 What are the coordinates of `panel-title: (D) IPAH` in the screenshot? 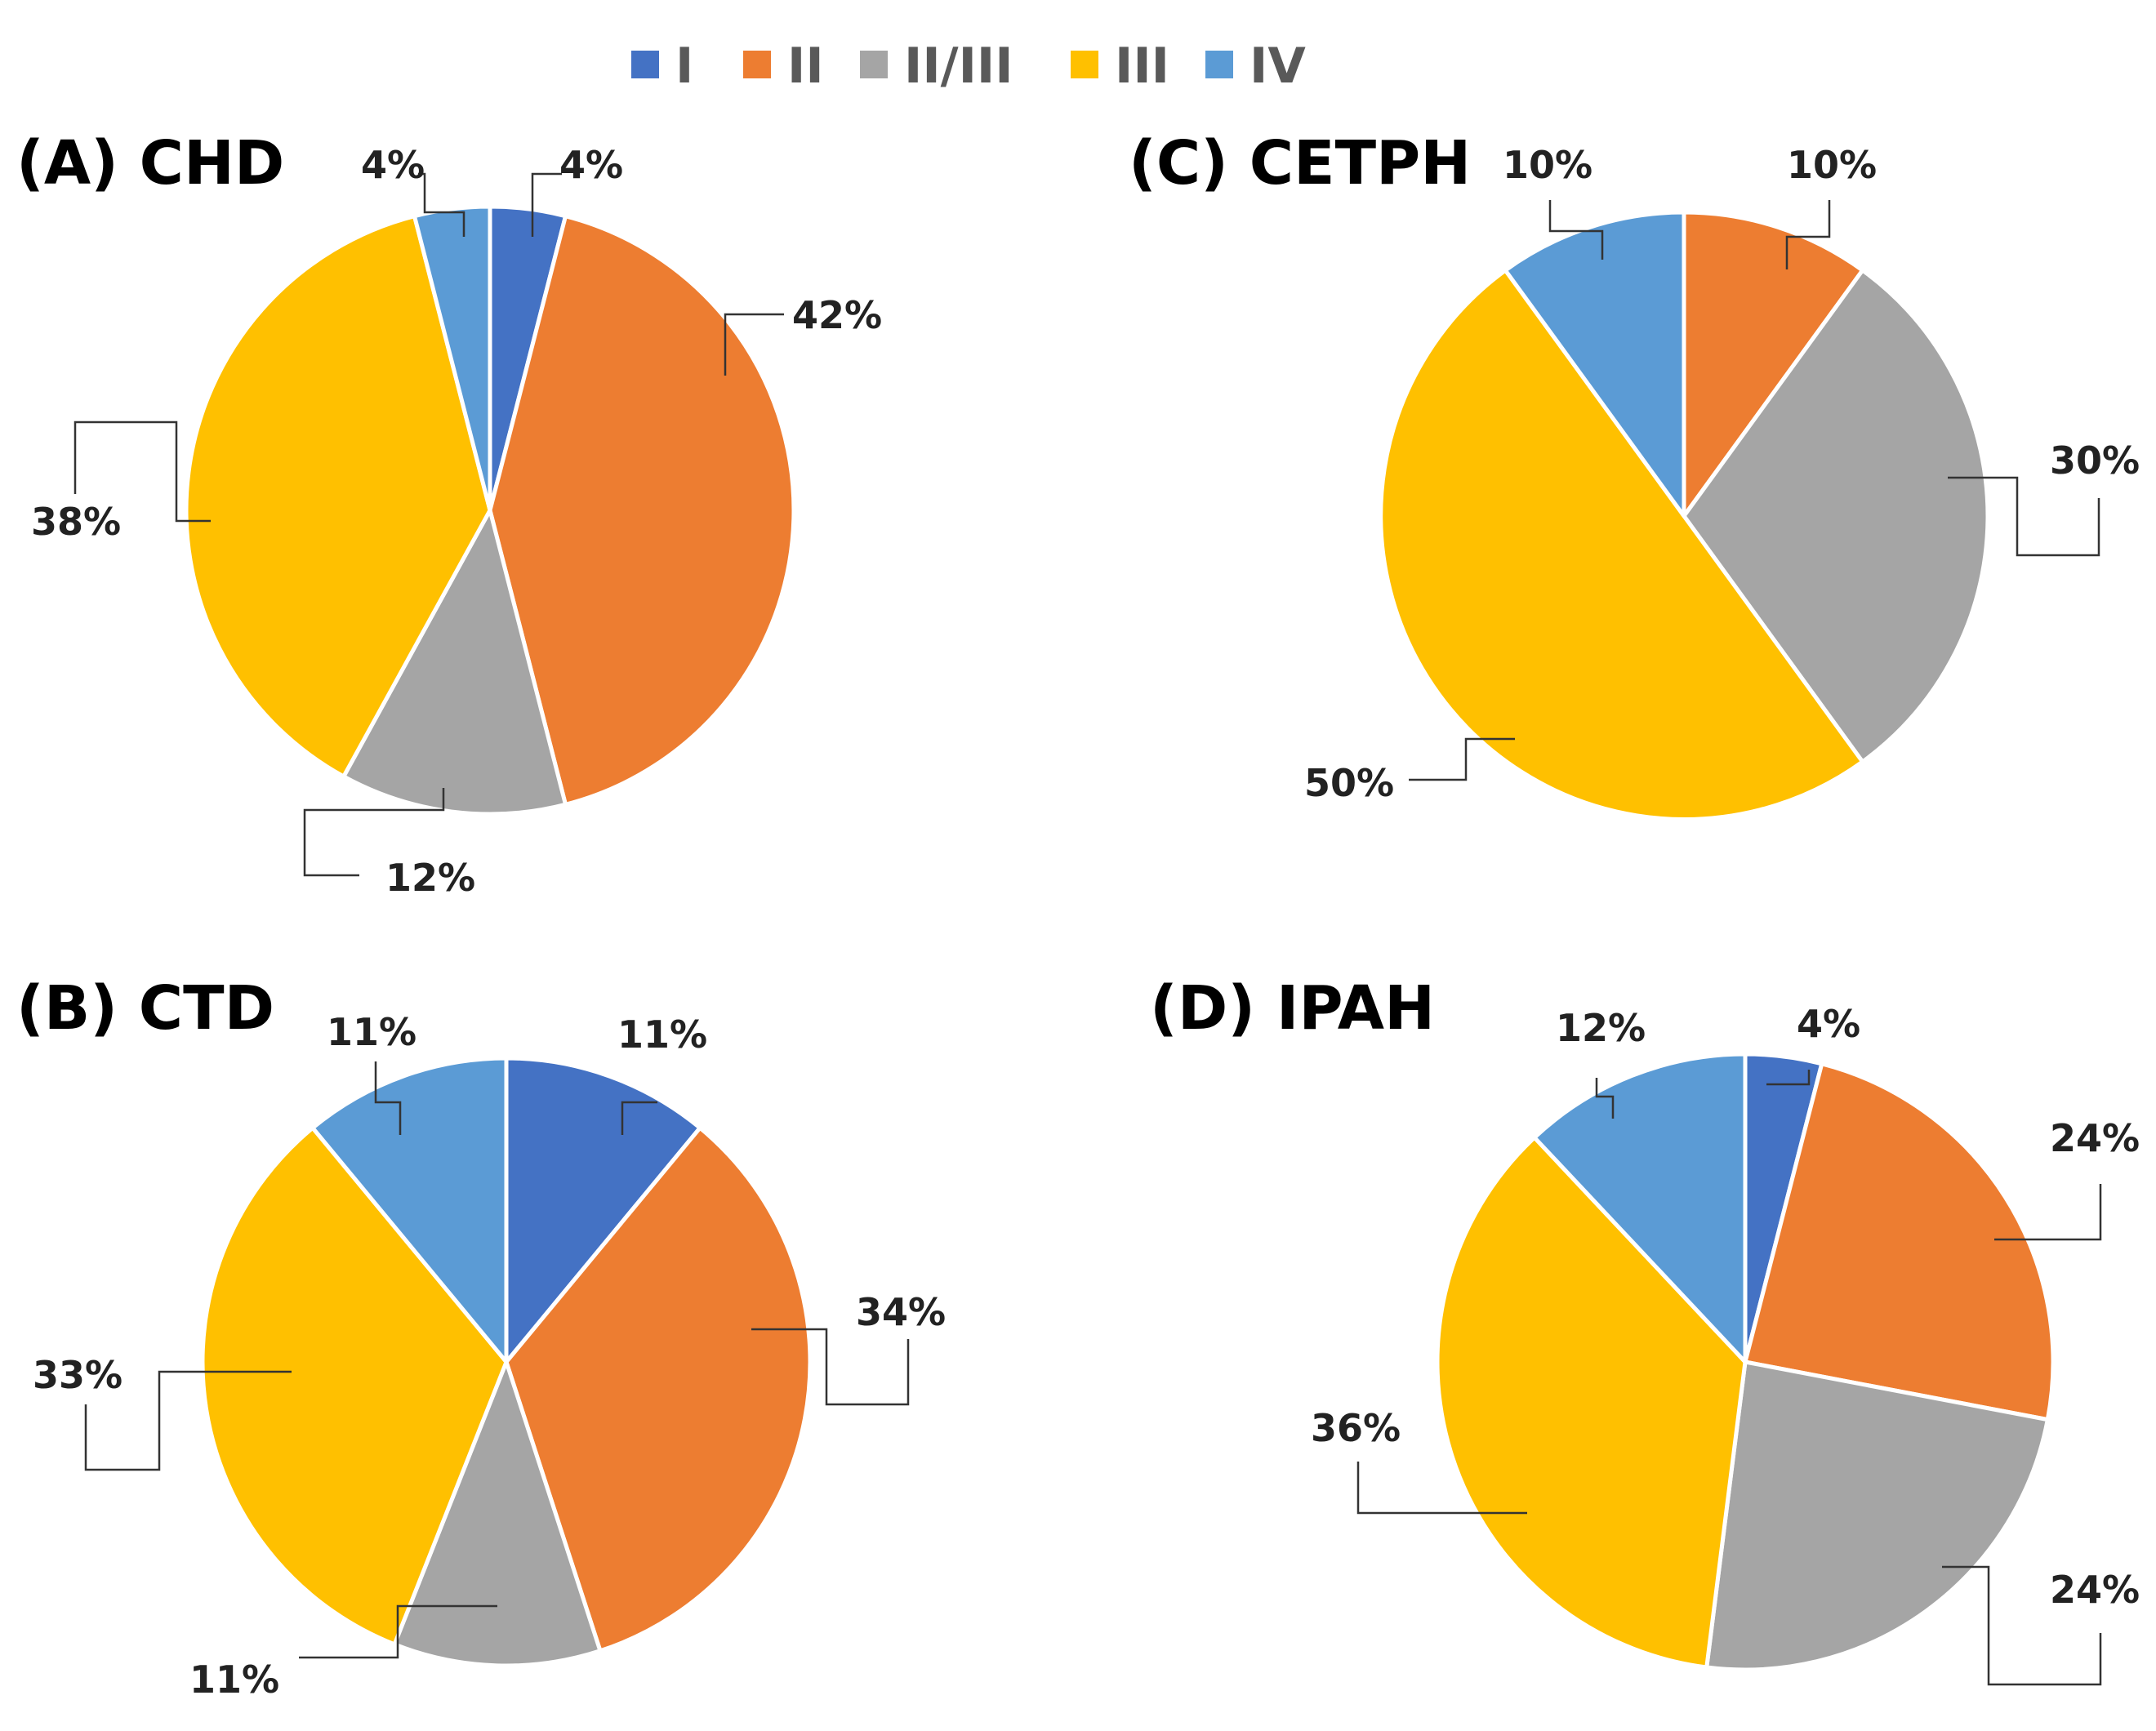 It's located at (1292, 1008).